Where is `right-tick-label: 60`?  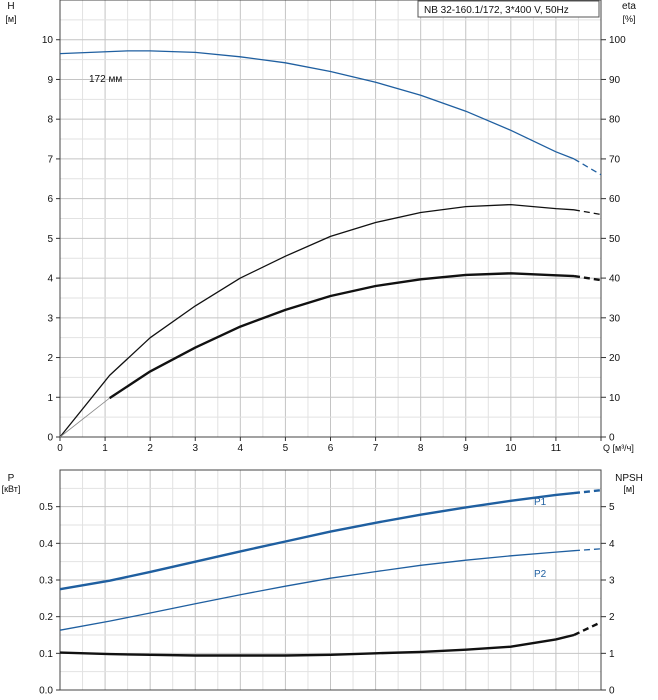
right-tick-label: 60 is located at coordinates (615, 199).